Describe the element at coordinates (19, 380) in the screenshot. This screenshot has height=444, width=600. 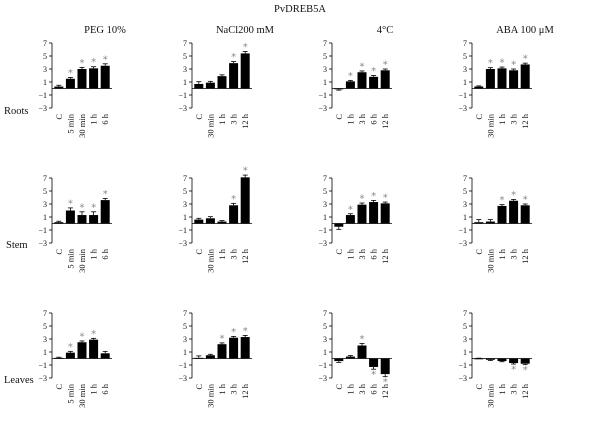
I see `row-label-leaves: Leaves` at that location.